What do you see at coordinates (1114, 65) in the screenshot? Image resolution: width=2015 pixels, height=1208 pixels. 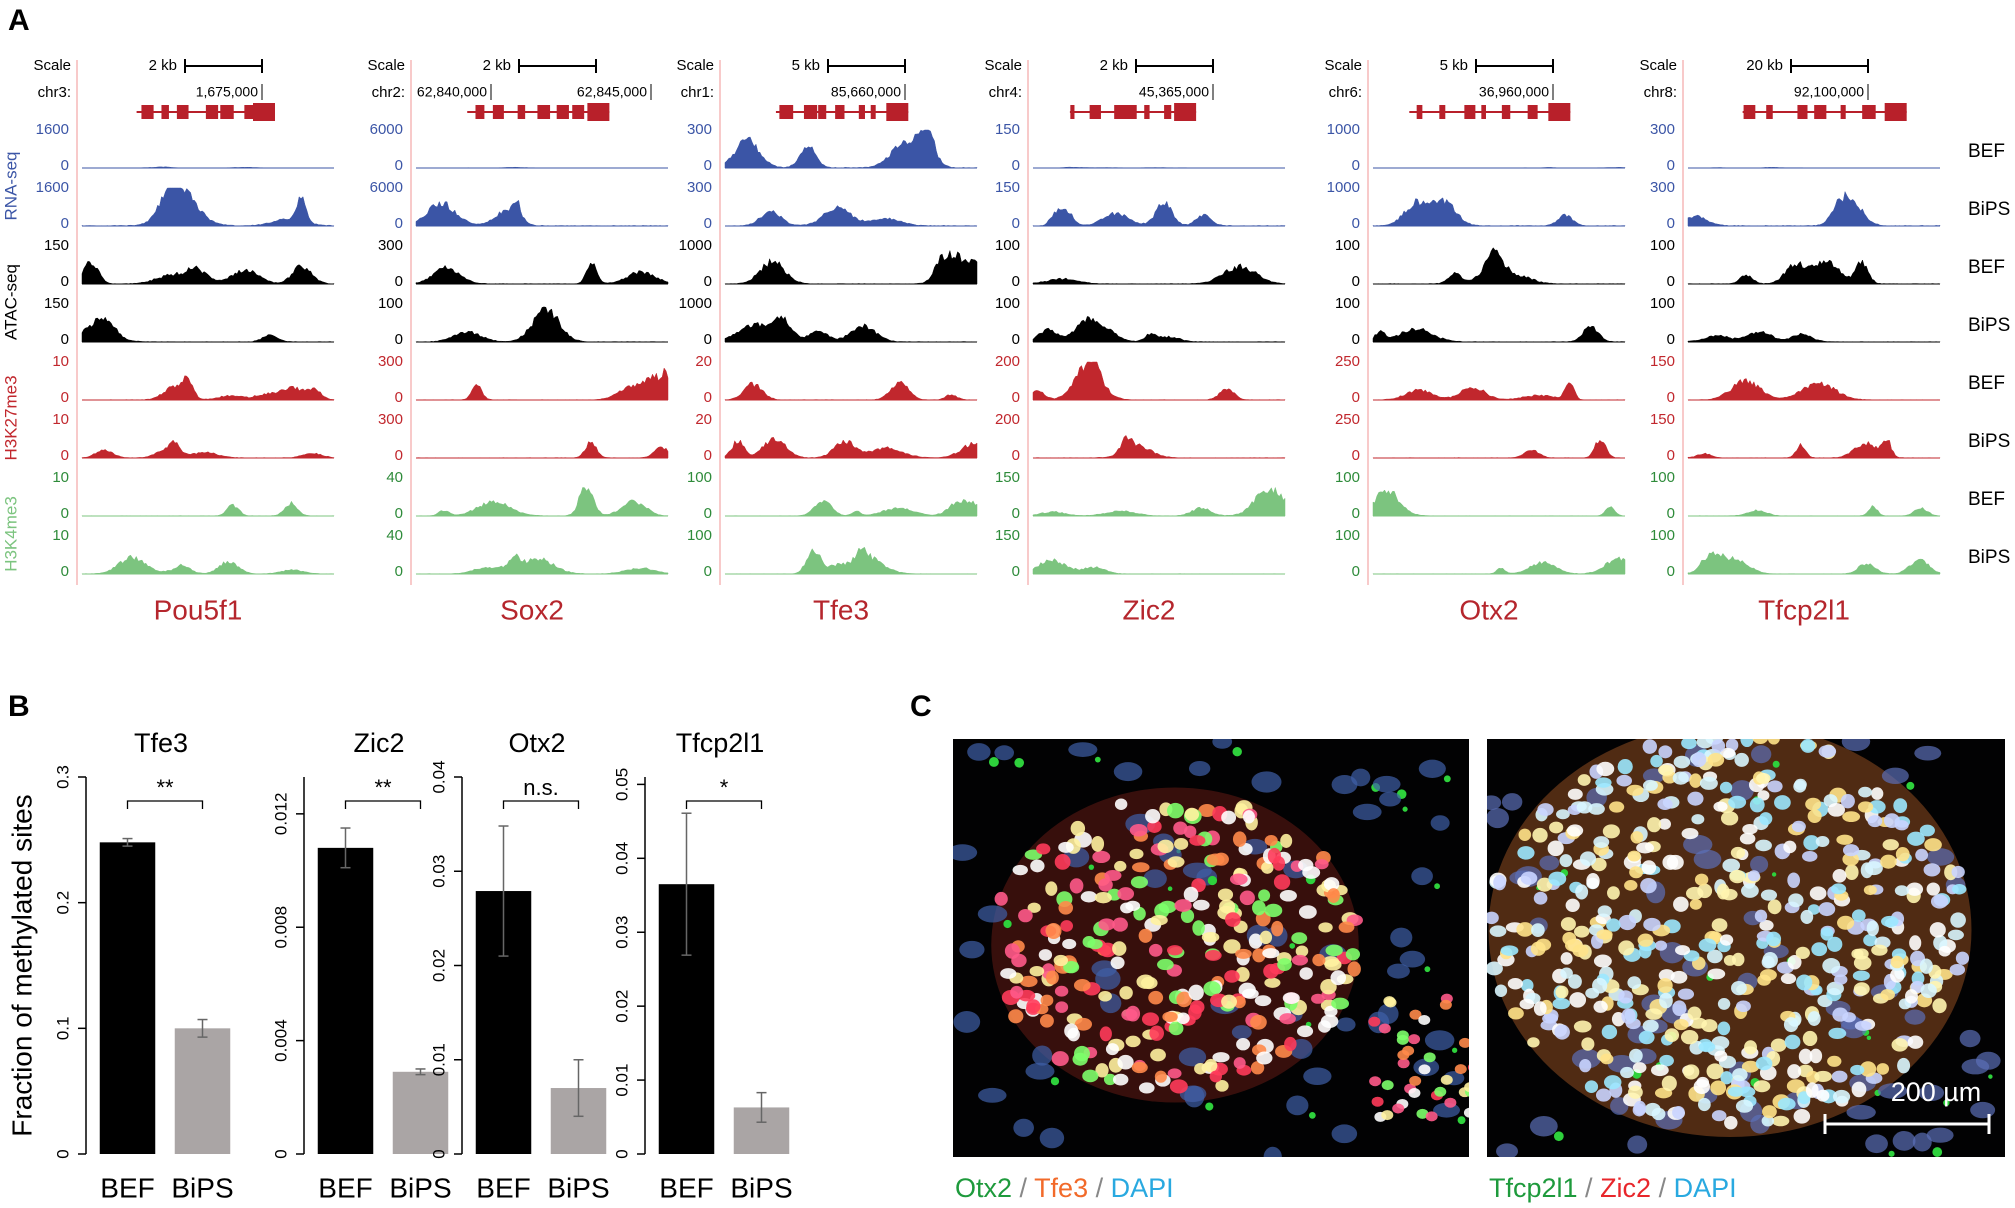 I see `scalebar-label: 2 kb` at bounding box center [1114, 65].